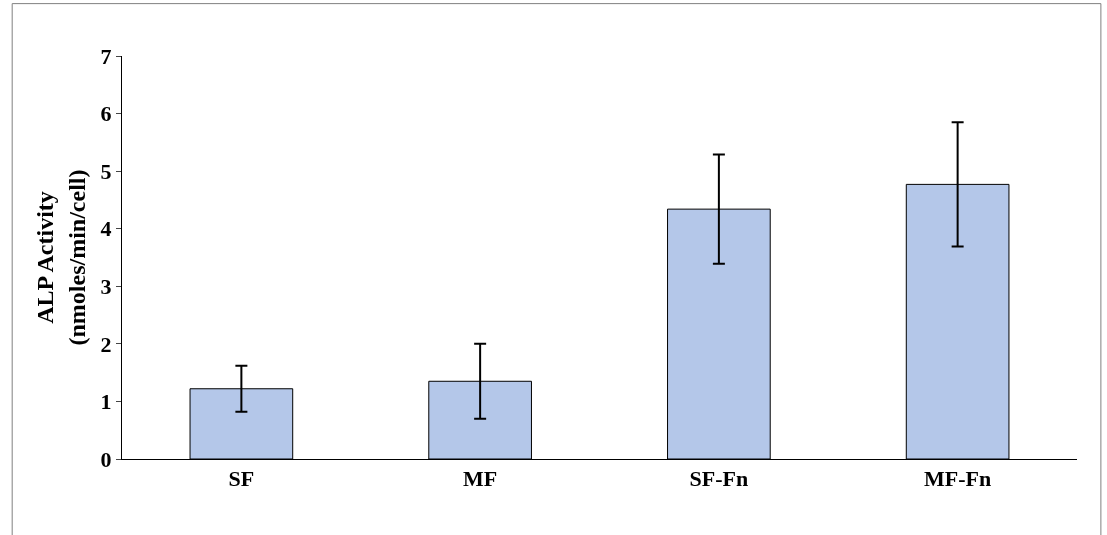 The image size is (1107, 535). I want to click on y-tick-label: 7, so click(106, 56).